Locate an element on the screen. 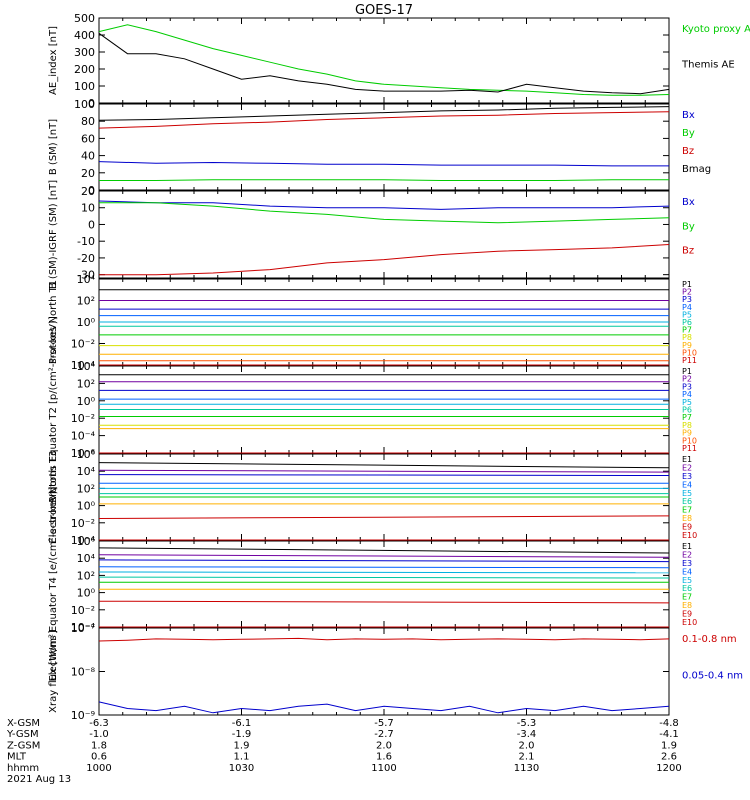 This screenshot has height=800, width=750. legend-0-05-0-4-nm: 0.05-0.4 nm is located at coordinates (712, 676).